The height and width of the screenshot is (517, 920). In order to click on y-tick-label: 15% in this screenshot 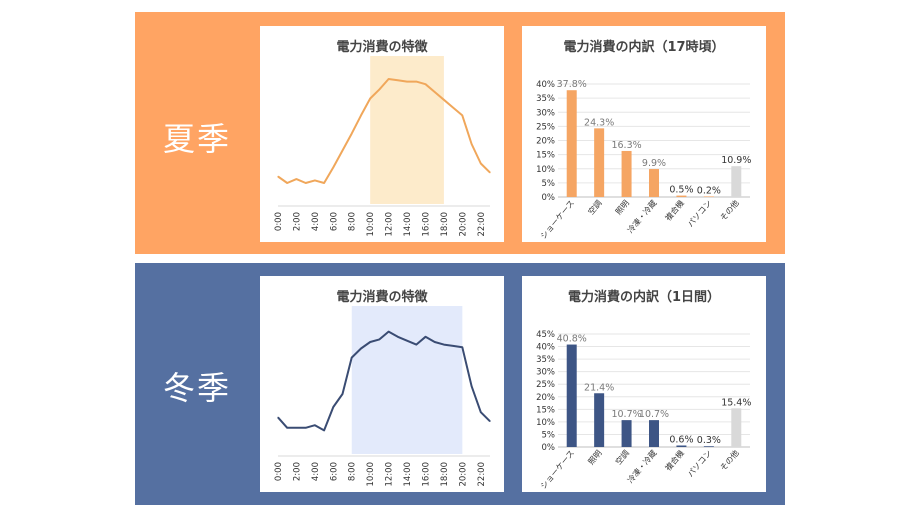, I will do `click(545, 156)`.